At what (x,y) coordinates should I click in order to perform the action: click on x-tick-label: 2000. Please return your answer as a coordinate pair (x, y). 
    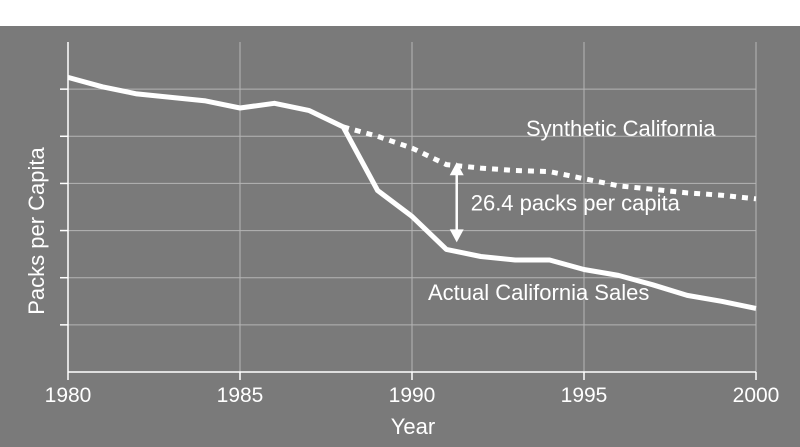
    Looking at the image, I should click on (756, 395).